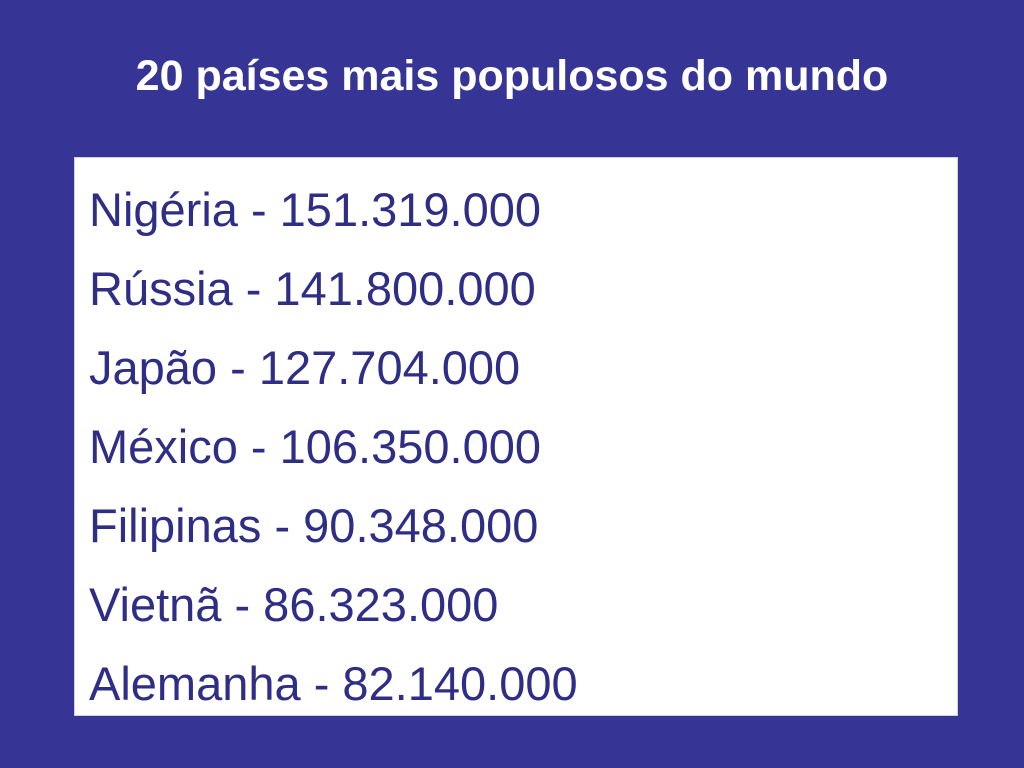 This screenshot has height=768, width=1024. I want to click on slide-title: 20 países mais populosos do mundo, so click(512, 76).